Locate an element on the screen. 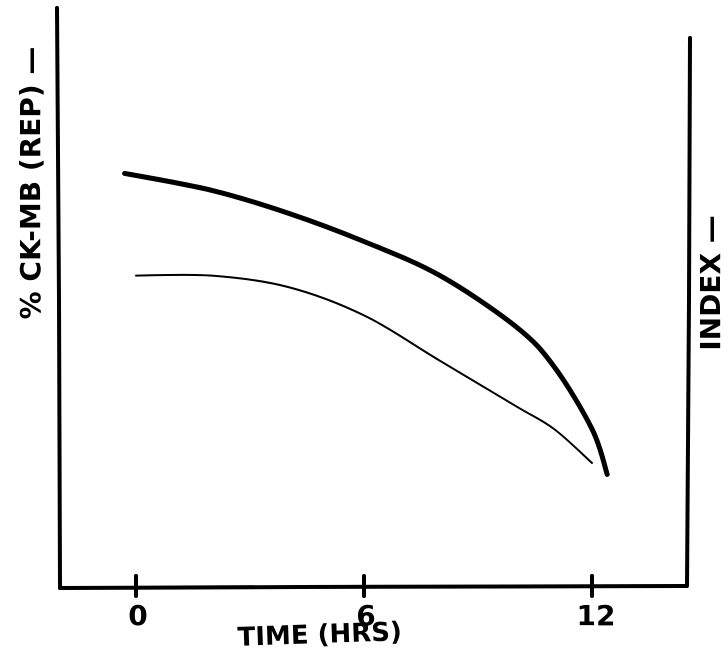 The image size is (728, 656). x-tick-labels: 0 6 12 is located at coordinates (371, 615).